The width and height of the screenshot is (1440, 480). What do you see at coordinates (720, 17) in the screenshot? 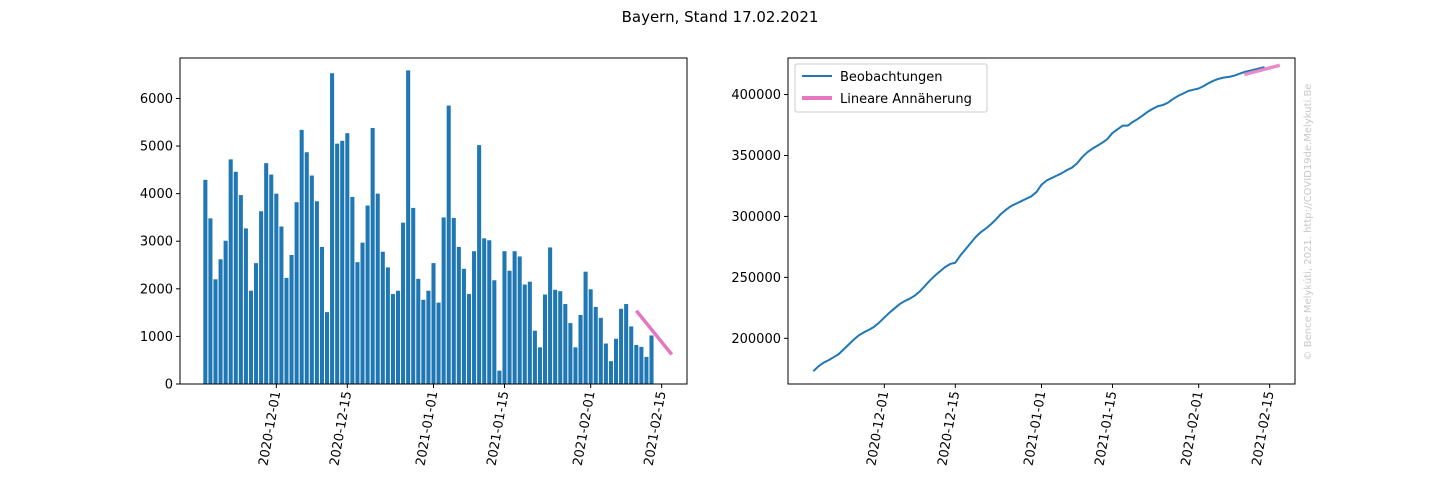
I see `figure-title: Bayern, Stand 17.02.2021` at bounding box center [720, 17].